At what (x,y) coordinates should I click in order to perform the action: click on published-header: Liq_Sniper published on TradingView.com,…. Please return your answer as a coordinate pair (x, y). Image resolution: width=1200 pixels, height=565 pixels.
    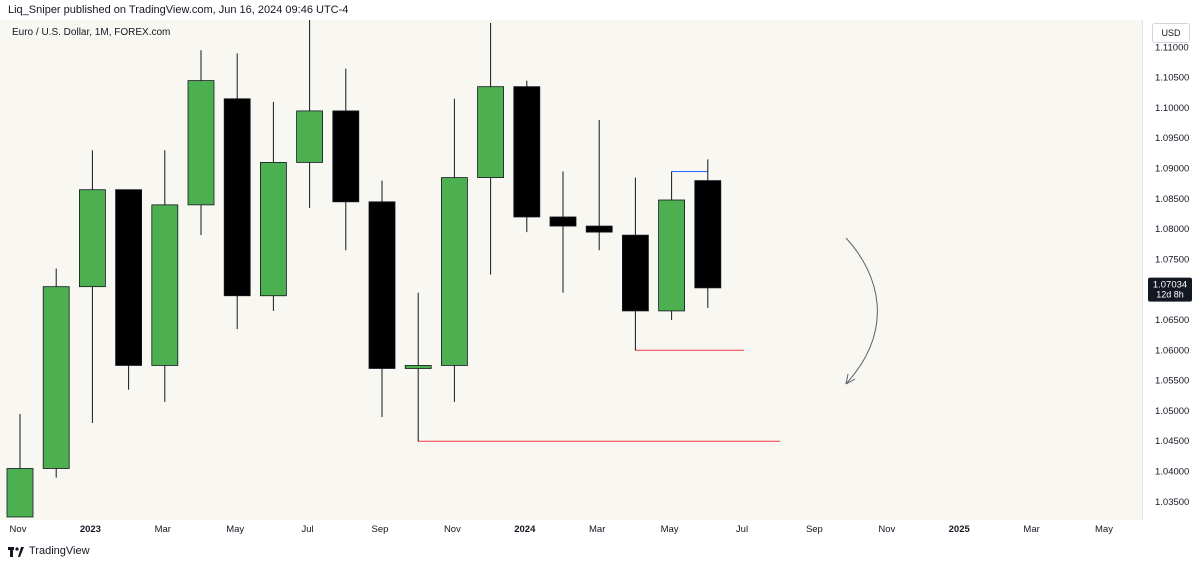
    Looking at the image, I should click on (178, 10).